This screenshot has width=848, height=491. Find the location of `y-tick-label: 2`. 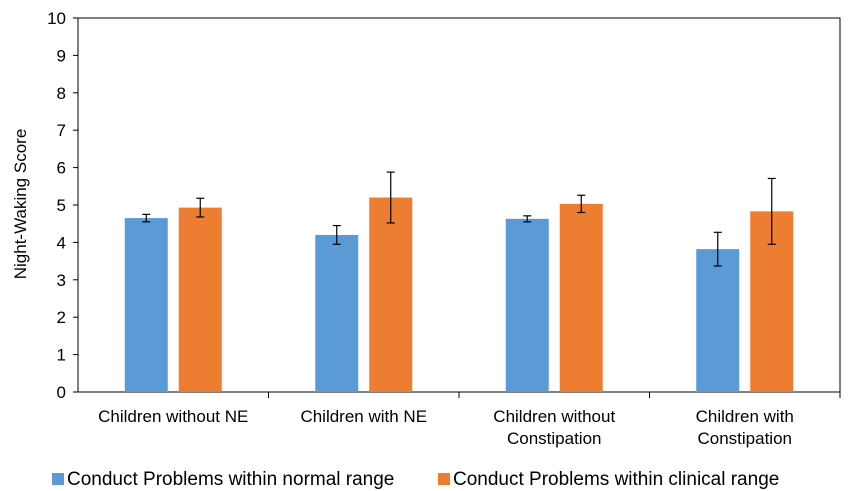

y-tick-label: 2 is located at coordinates (61, 317).